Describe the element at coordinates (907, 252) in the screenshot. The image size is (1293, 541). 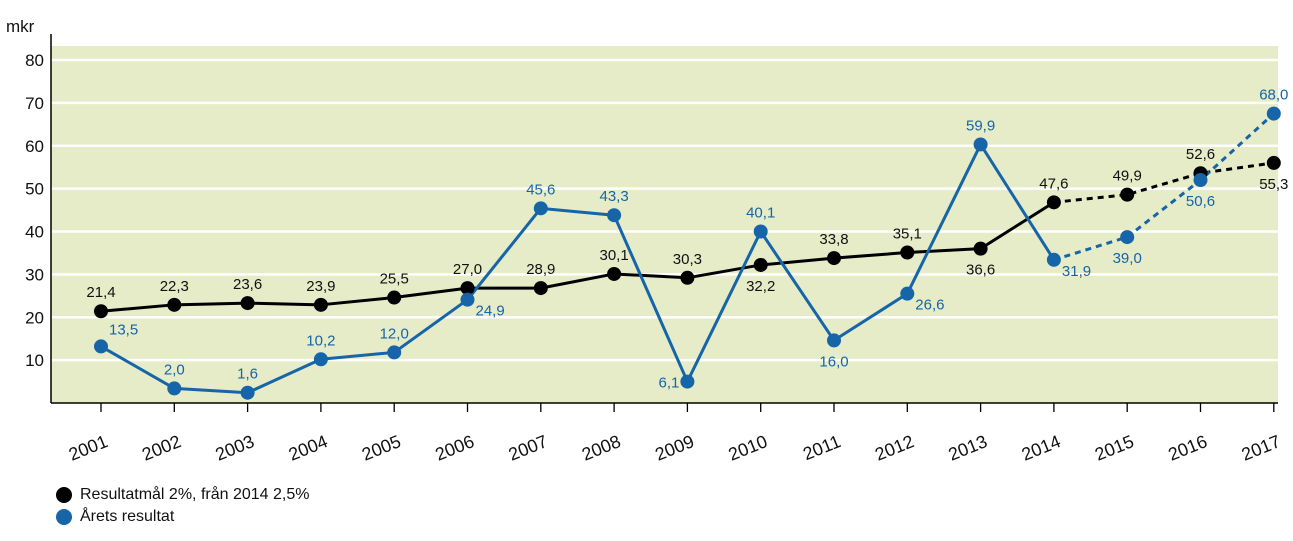
I see `data-point-0-2012` at that location.